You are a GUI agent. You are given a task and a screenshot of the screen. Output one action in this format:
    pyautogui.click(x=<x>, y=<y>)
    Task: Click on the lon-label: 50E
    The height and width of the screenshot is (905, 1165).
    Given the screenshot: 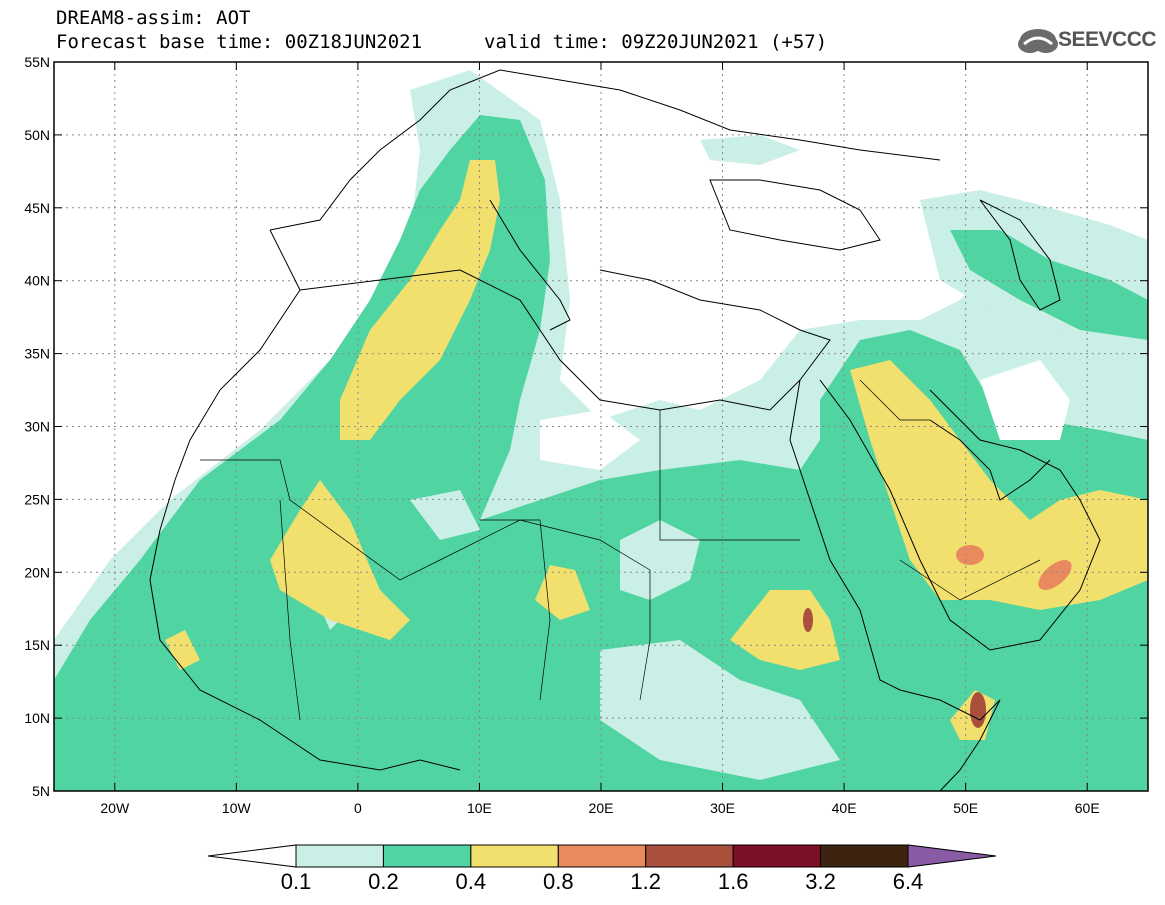 What is the action you would take?
    pyautogui.click(x=965, y=808)
    